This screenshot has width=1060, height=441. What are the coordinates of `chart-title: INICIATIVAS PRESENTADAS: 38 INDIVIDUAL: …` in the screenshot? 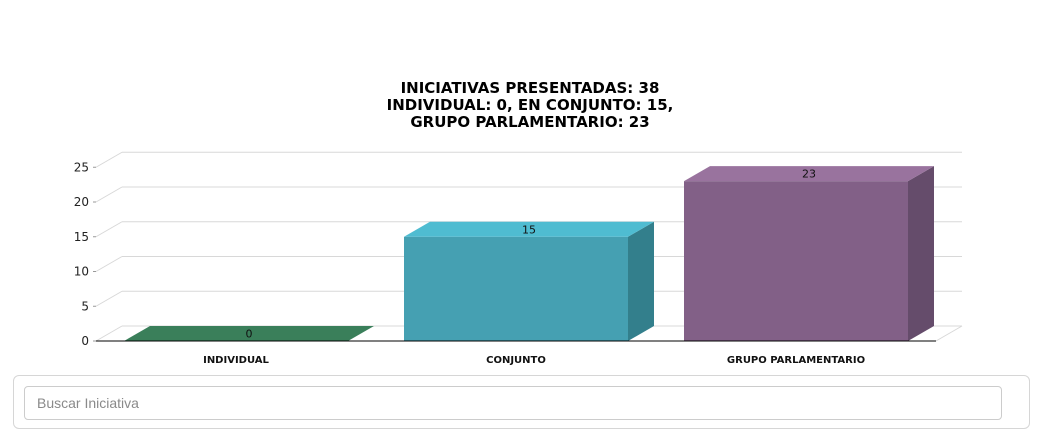 It's located at (530, 105).